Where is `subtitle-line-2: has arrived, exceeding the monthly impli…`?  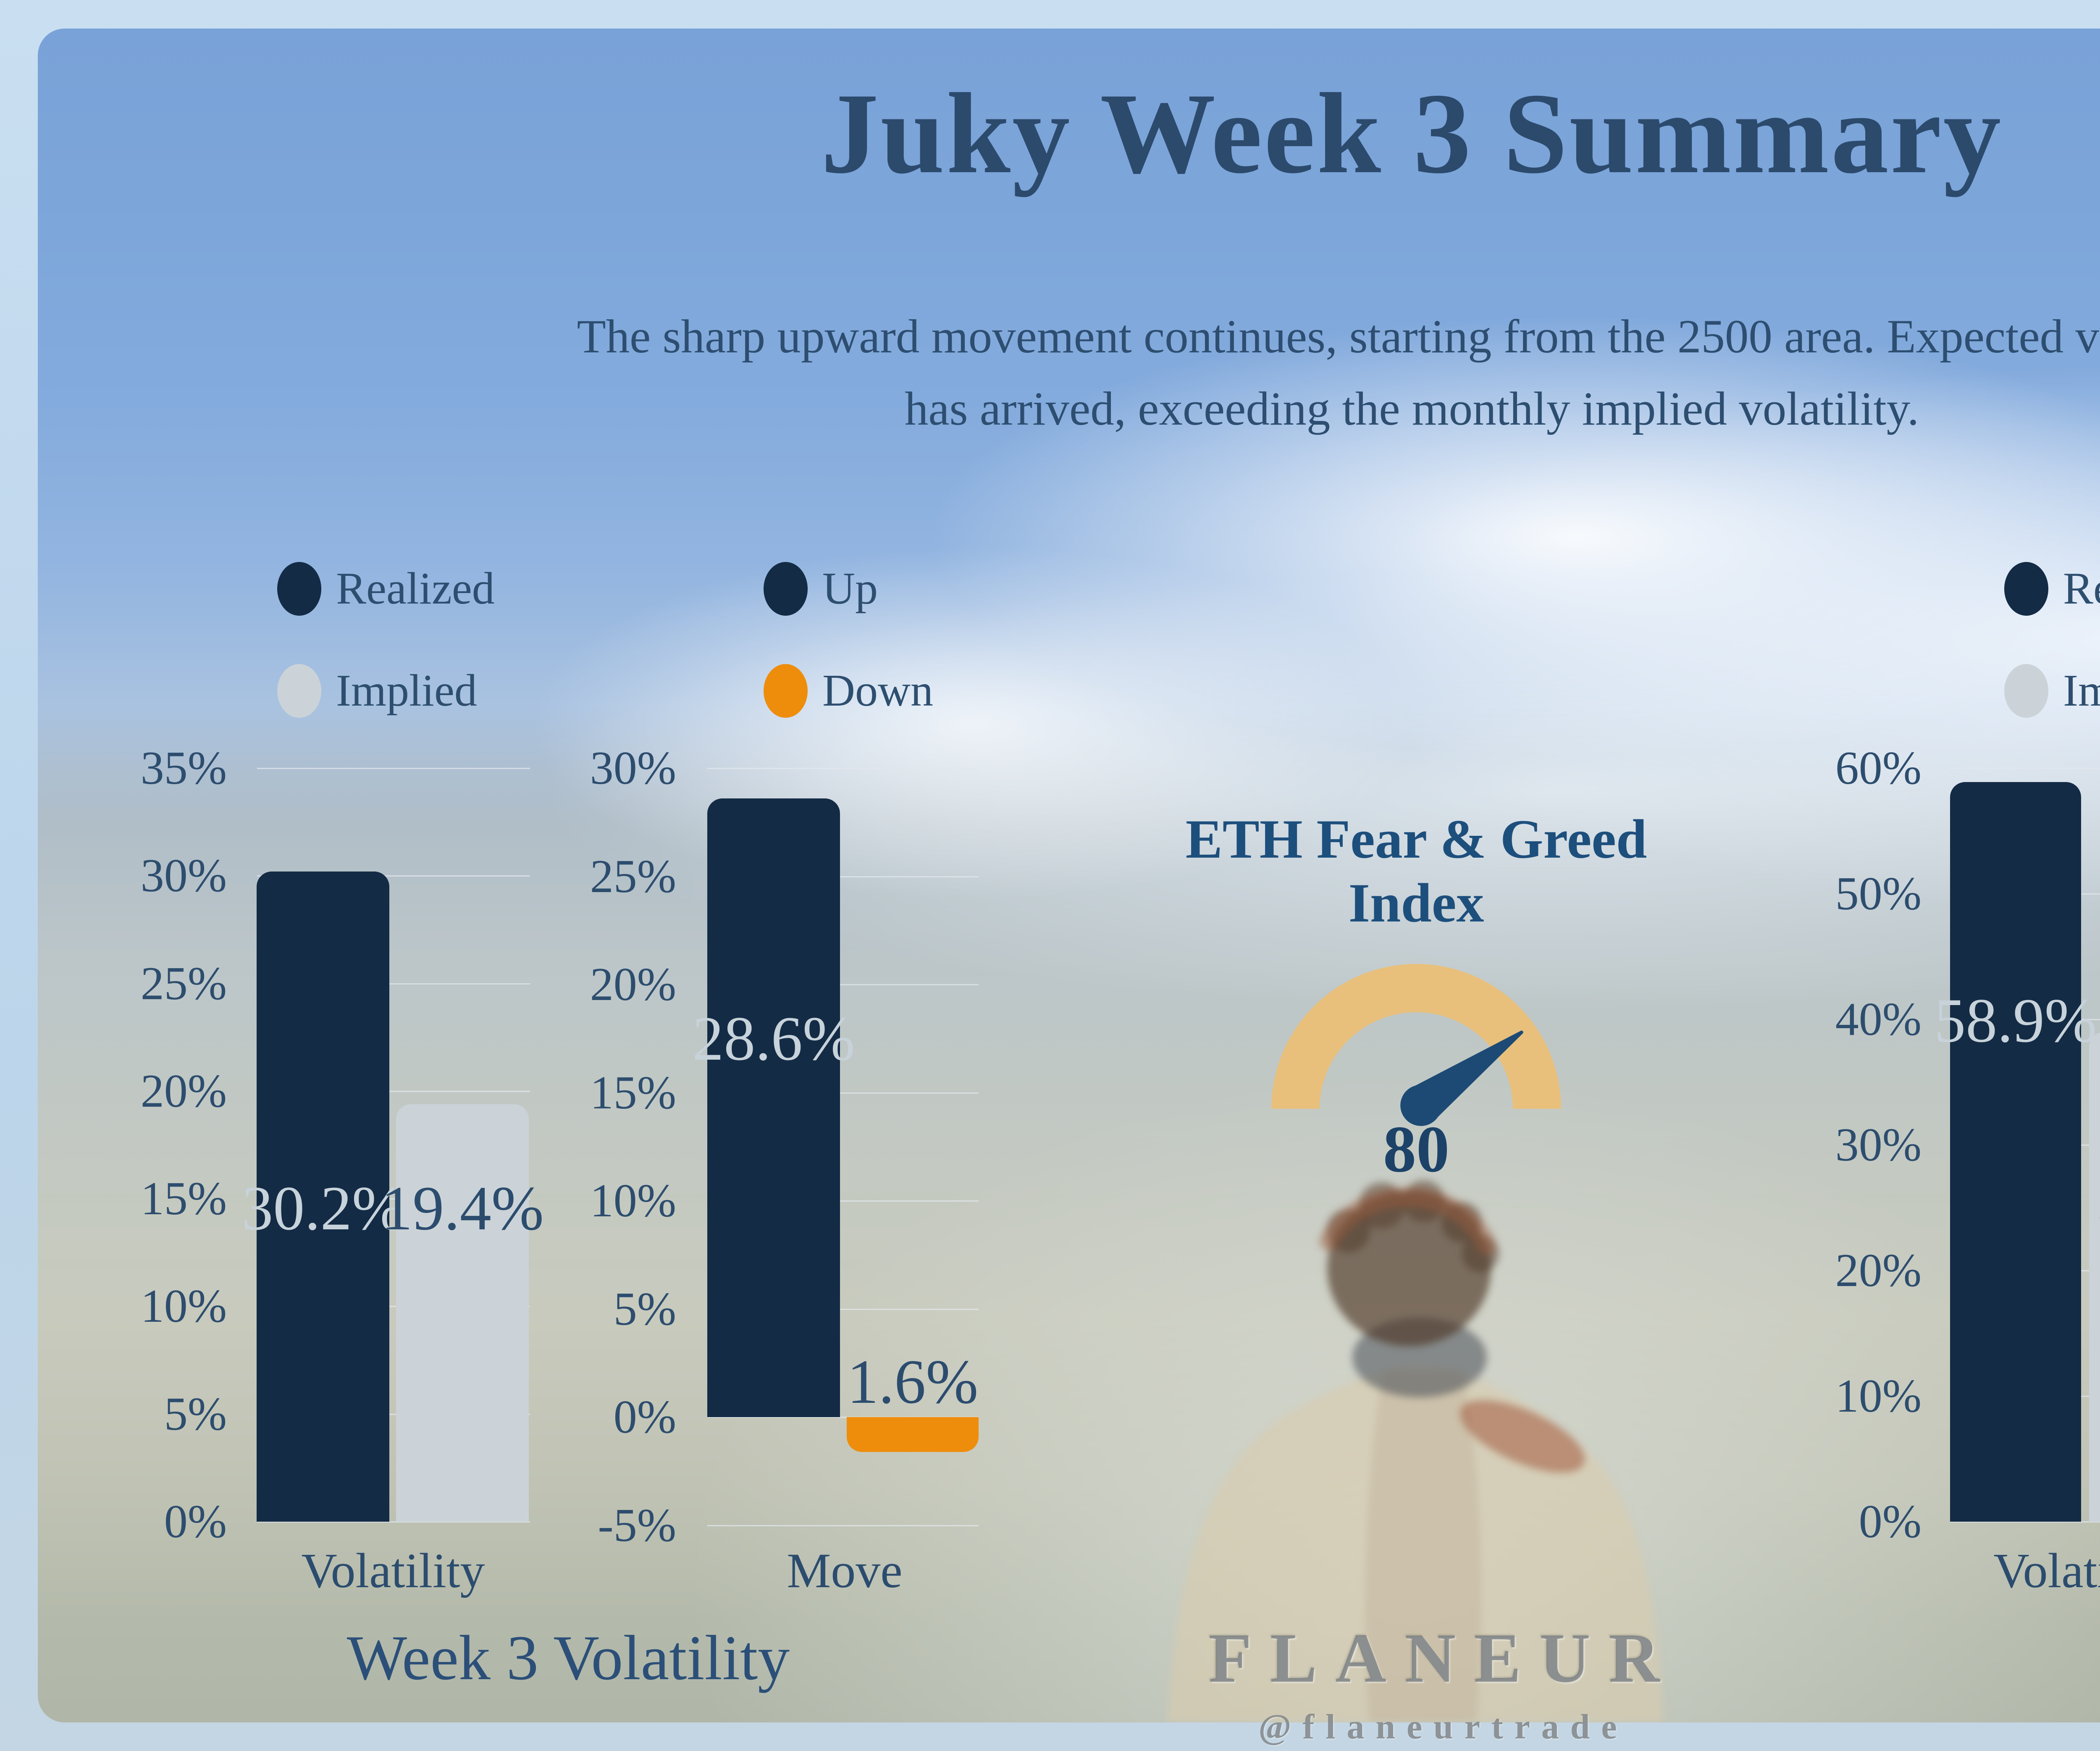
subtitle-line-2: has arrived, exceeding the monthly impli… is located at coordinates (1411, 409).